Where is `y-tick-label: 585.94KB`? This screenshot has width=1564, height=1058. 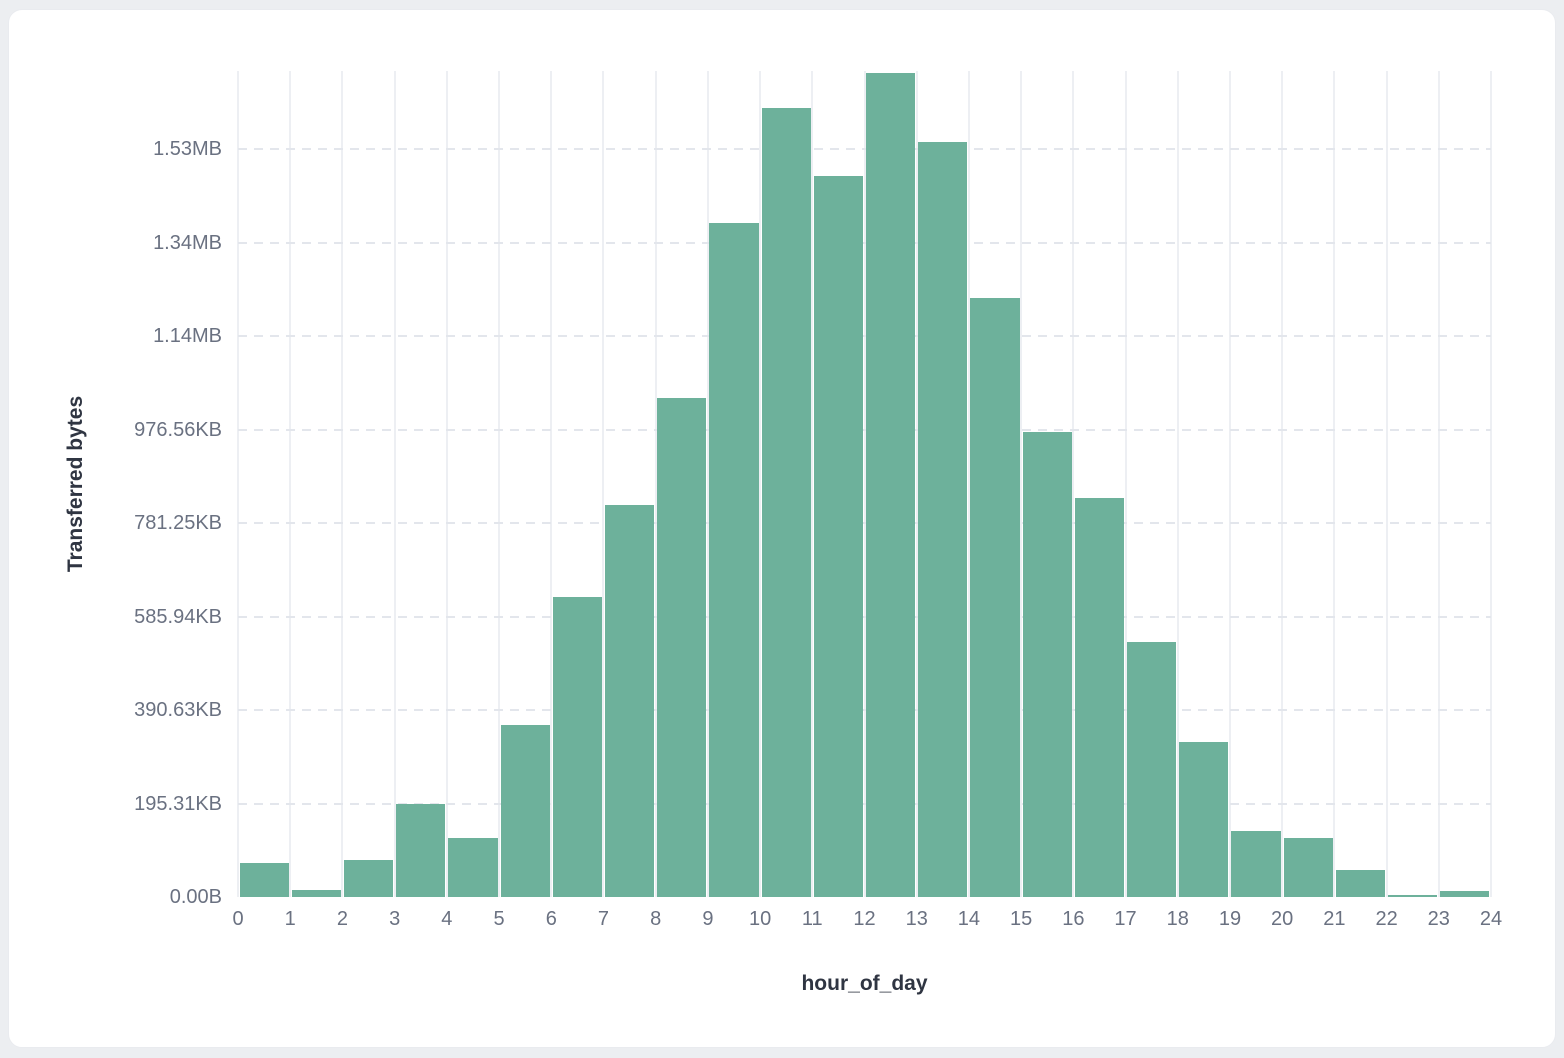
y-tick-label: 585.94KB is located at coordinates (178, 616).